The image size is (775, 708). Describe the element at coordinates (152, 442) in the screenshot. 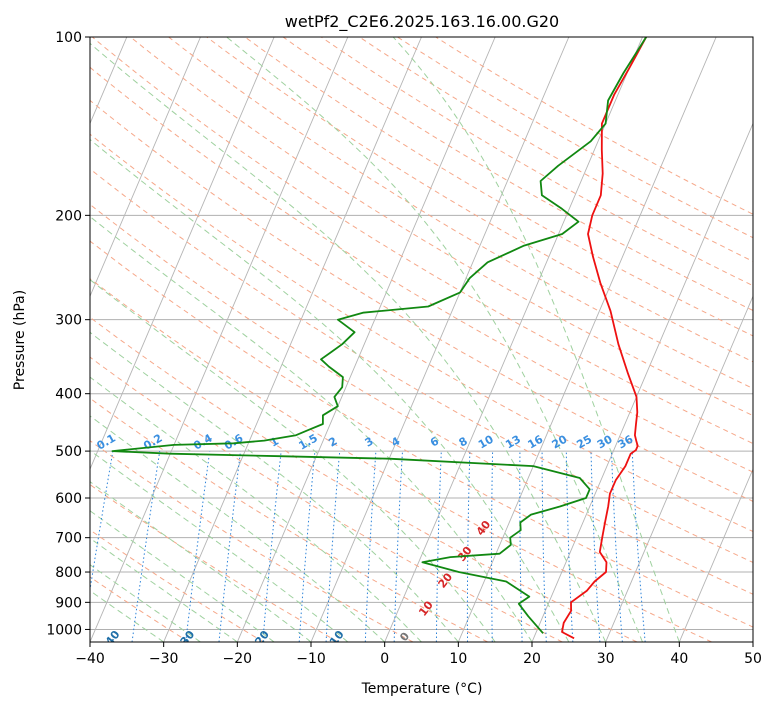

I see `mixing-ratio-label: 0.2` at that location.